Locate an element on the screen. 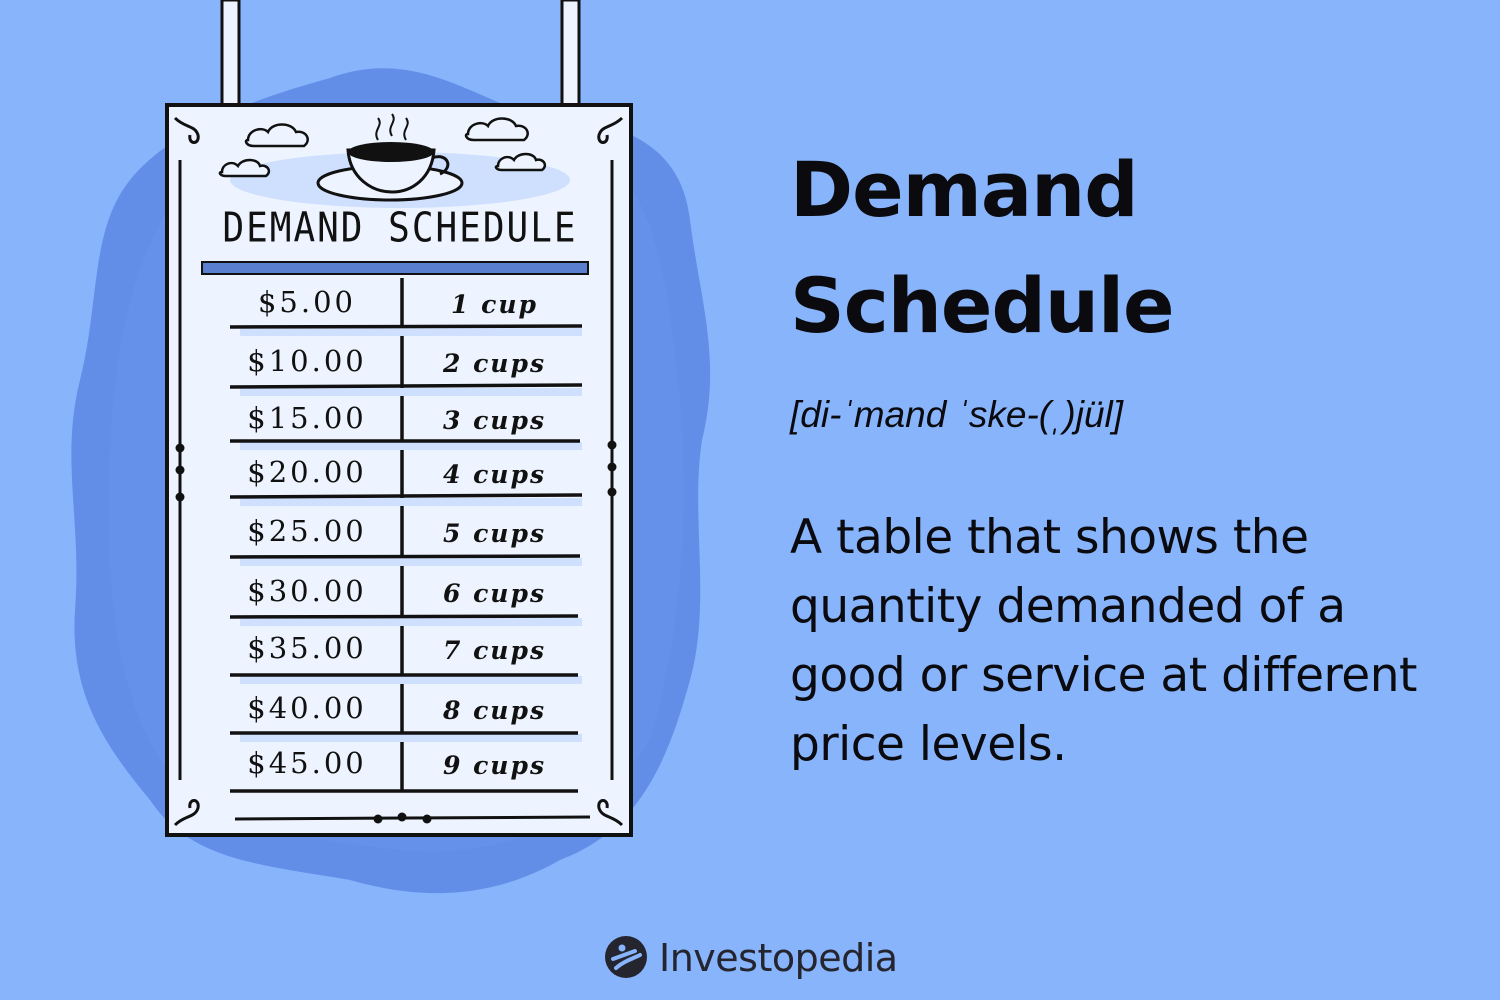  price-cell: $15.00 is located at coordinates (307, 418).